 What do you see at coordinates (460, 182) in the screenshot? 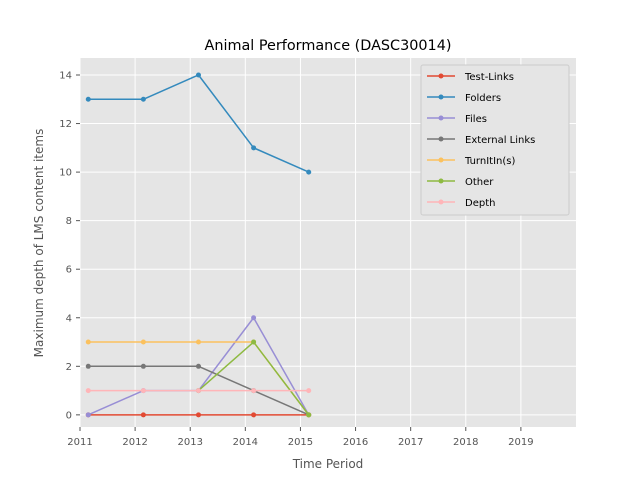
I see `legend-item-other: Other` at bounding box center [460, 182].